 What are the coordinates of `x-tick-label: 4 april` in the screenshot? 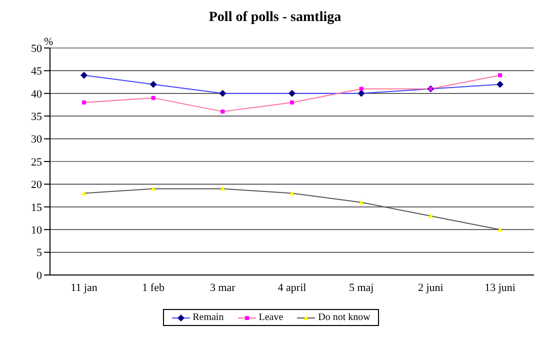 It's located at (292, 288).